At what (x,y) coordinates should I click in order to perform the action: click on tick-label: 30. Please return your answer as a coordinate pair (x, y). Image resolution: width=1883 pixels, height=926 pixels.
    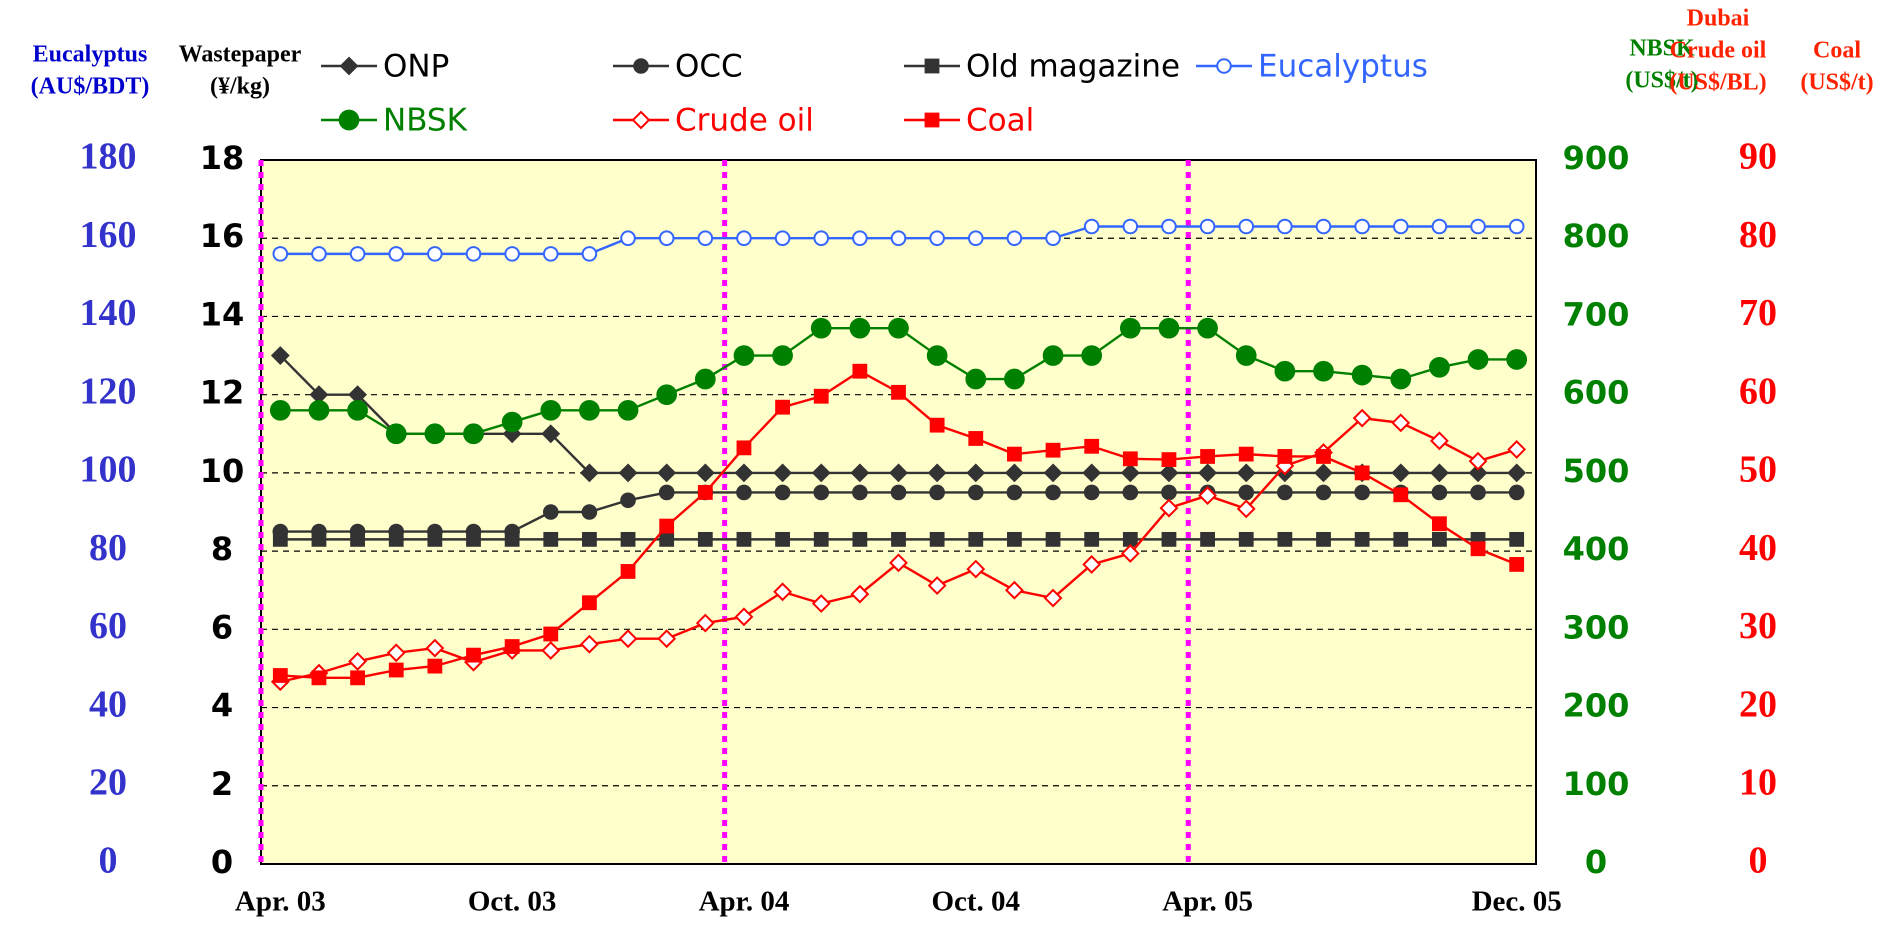
    Looking at the image, I should click on (1758, 626).